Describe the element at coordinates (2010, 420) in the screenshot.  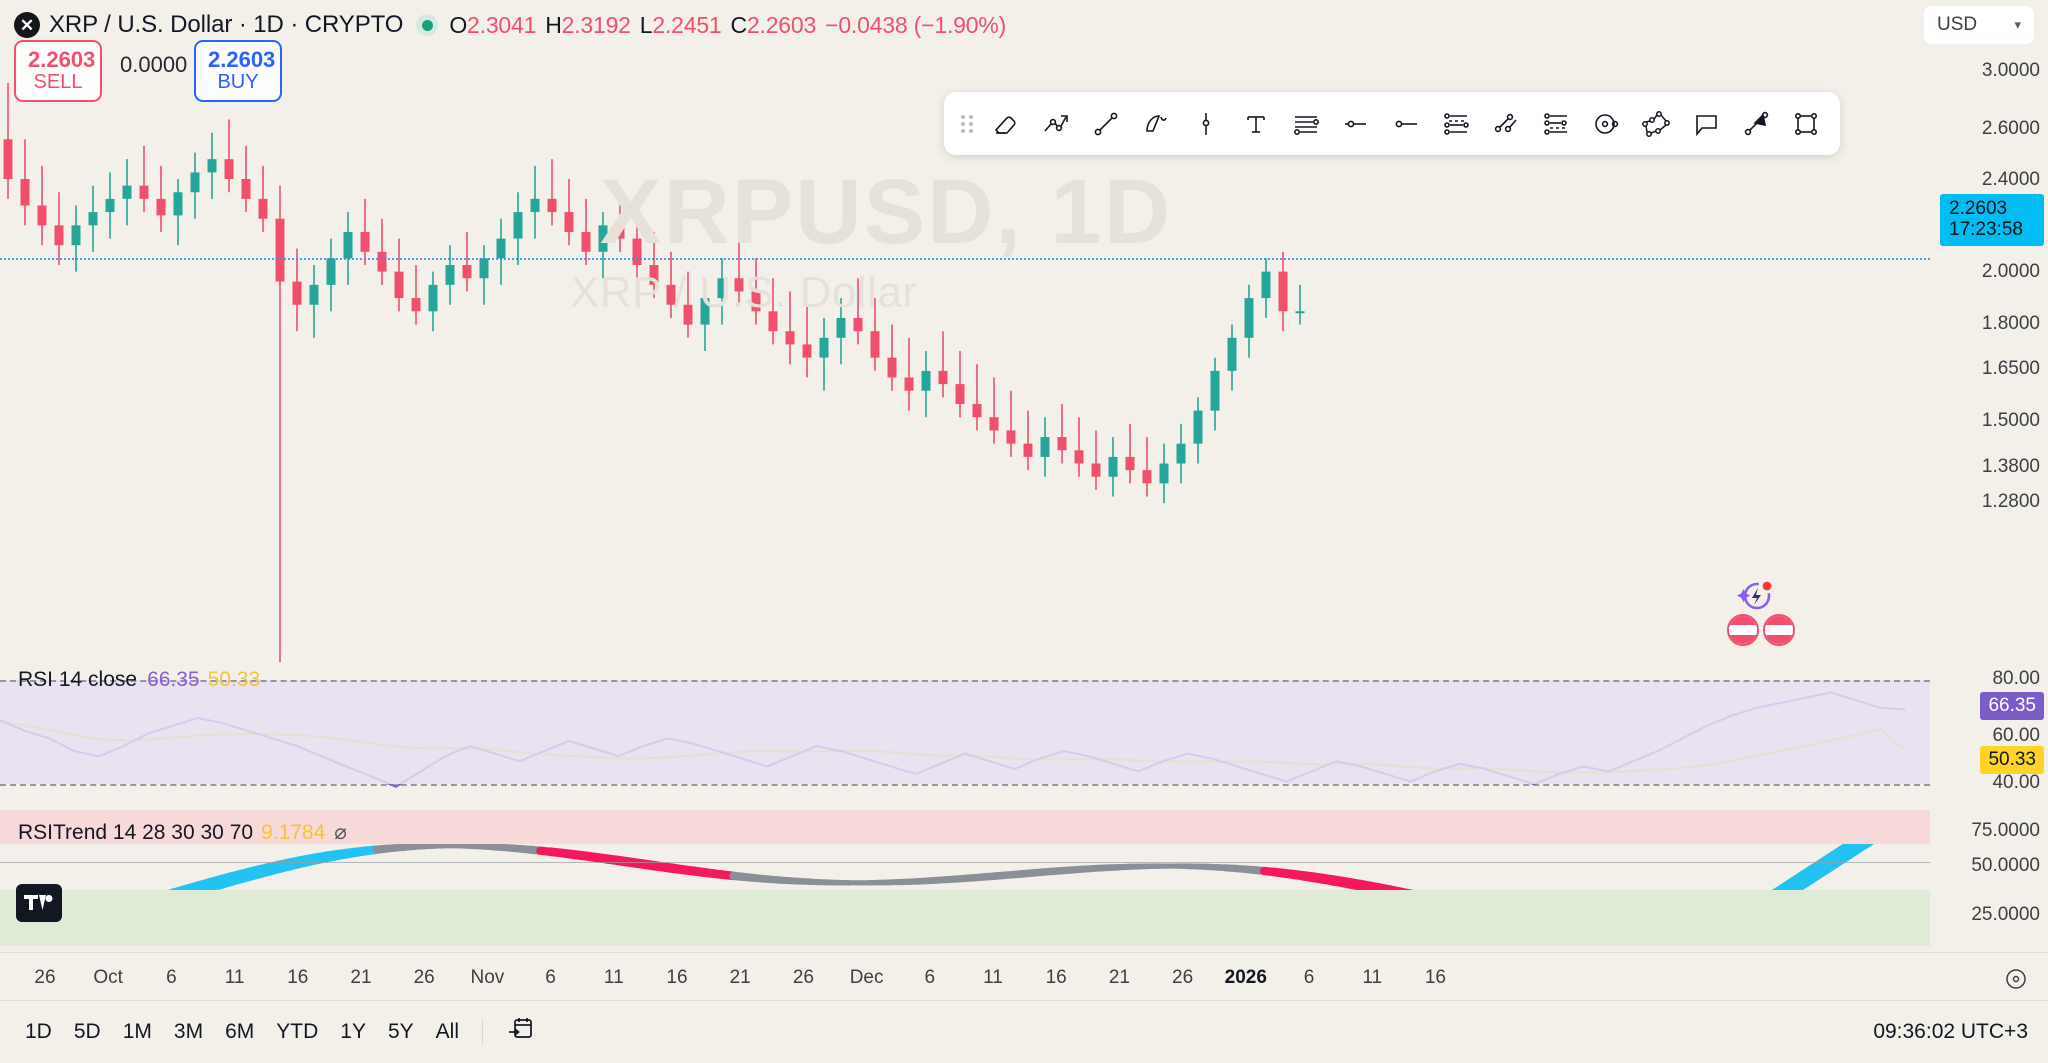
I see `price-tick: 1.5000` at that location.